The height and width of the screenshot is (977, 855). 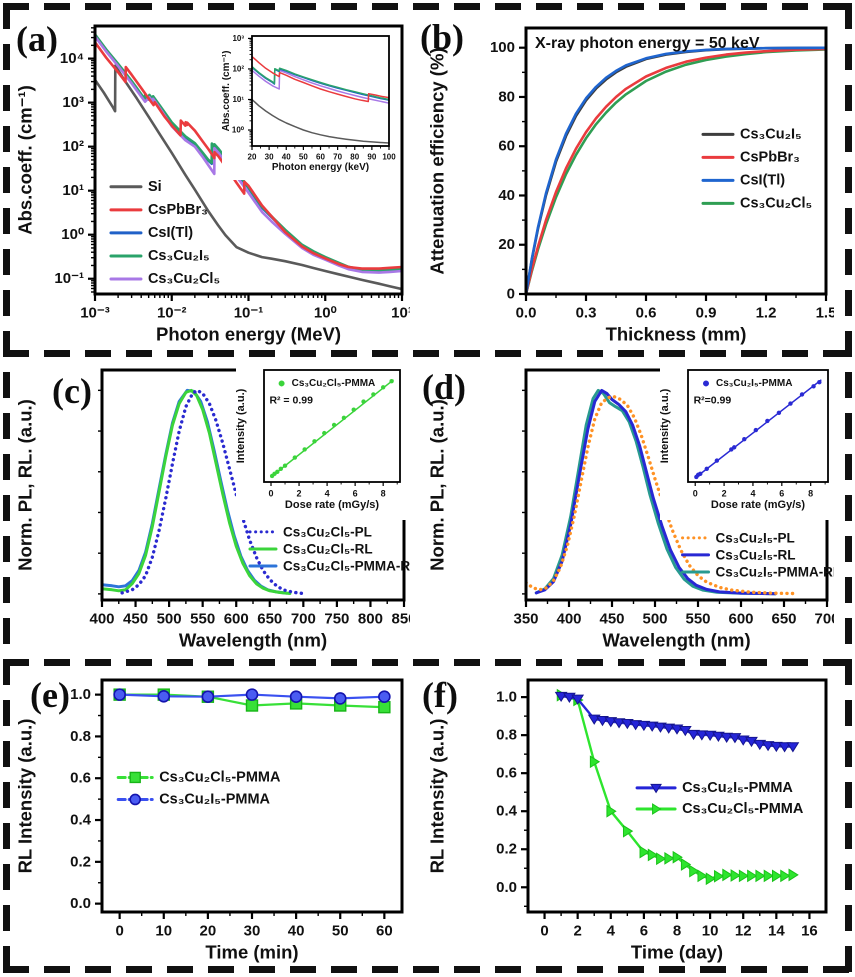 I want to click on svg-text: 90, so click(x=371, y=157).